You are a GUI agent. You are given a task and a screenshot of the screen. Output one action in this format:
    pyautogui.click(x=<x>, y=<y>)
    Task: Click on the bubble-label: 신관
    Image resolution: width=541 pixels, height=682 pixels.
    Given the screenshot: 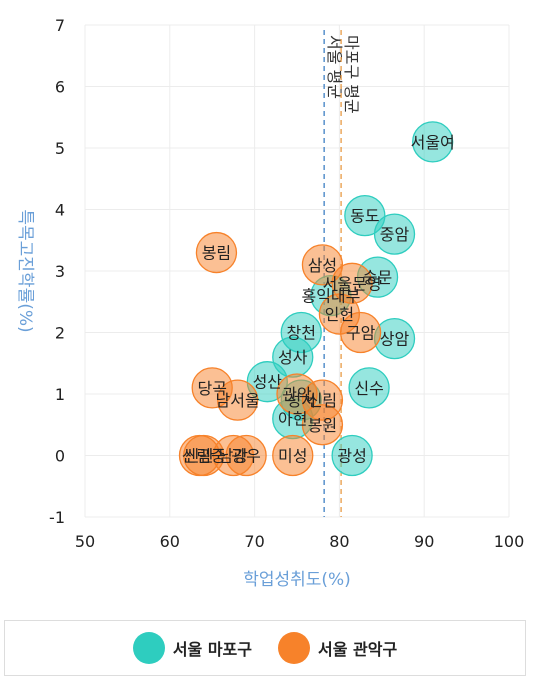 What is the action you would take?
    pyautogui.click(x=200, y=456)
    